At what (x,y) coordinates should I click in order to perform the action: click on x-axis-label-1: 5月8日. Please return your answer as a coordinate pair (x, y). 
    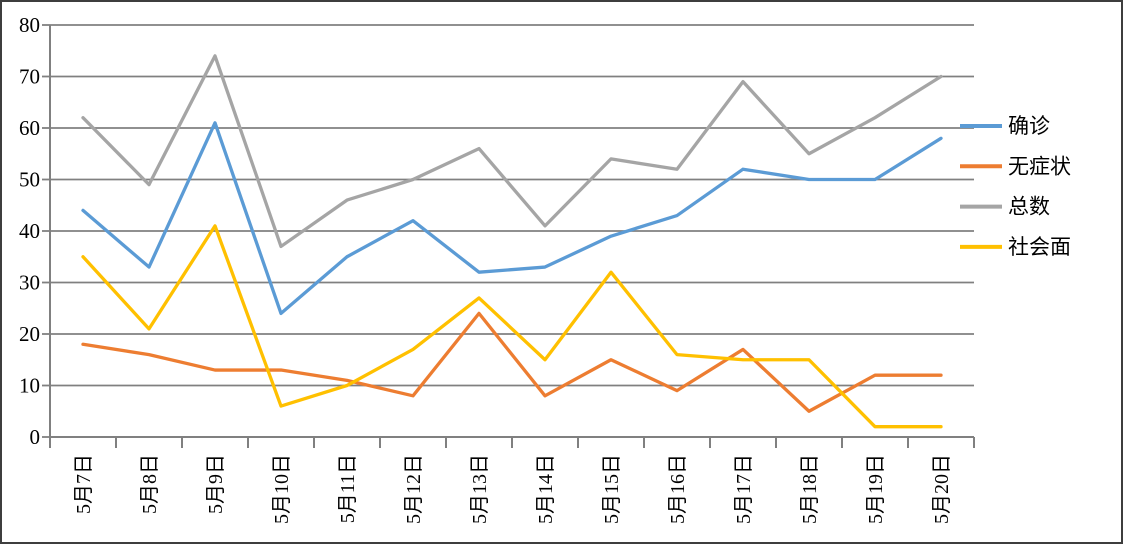
    Looking at the image, I should click on (150, 484).